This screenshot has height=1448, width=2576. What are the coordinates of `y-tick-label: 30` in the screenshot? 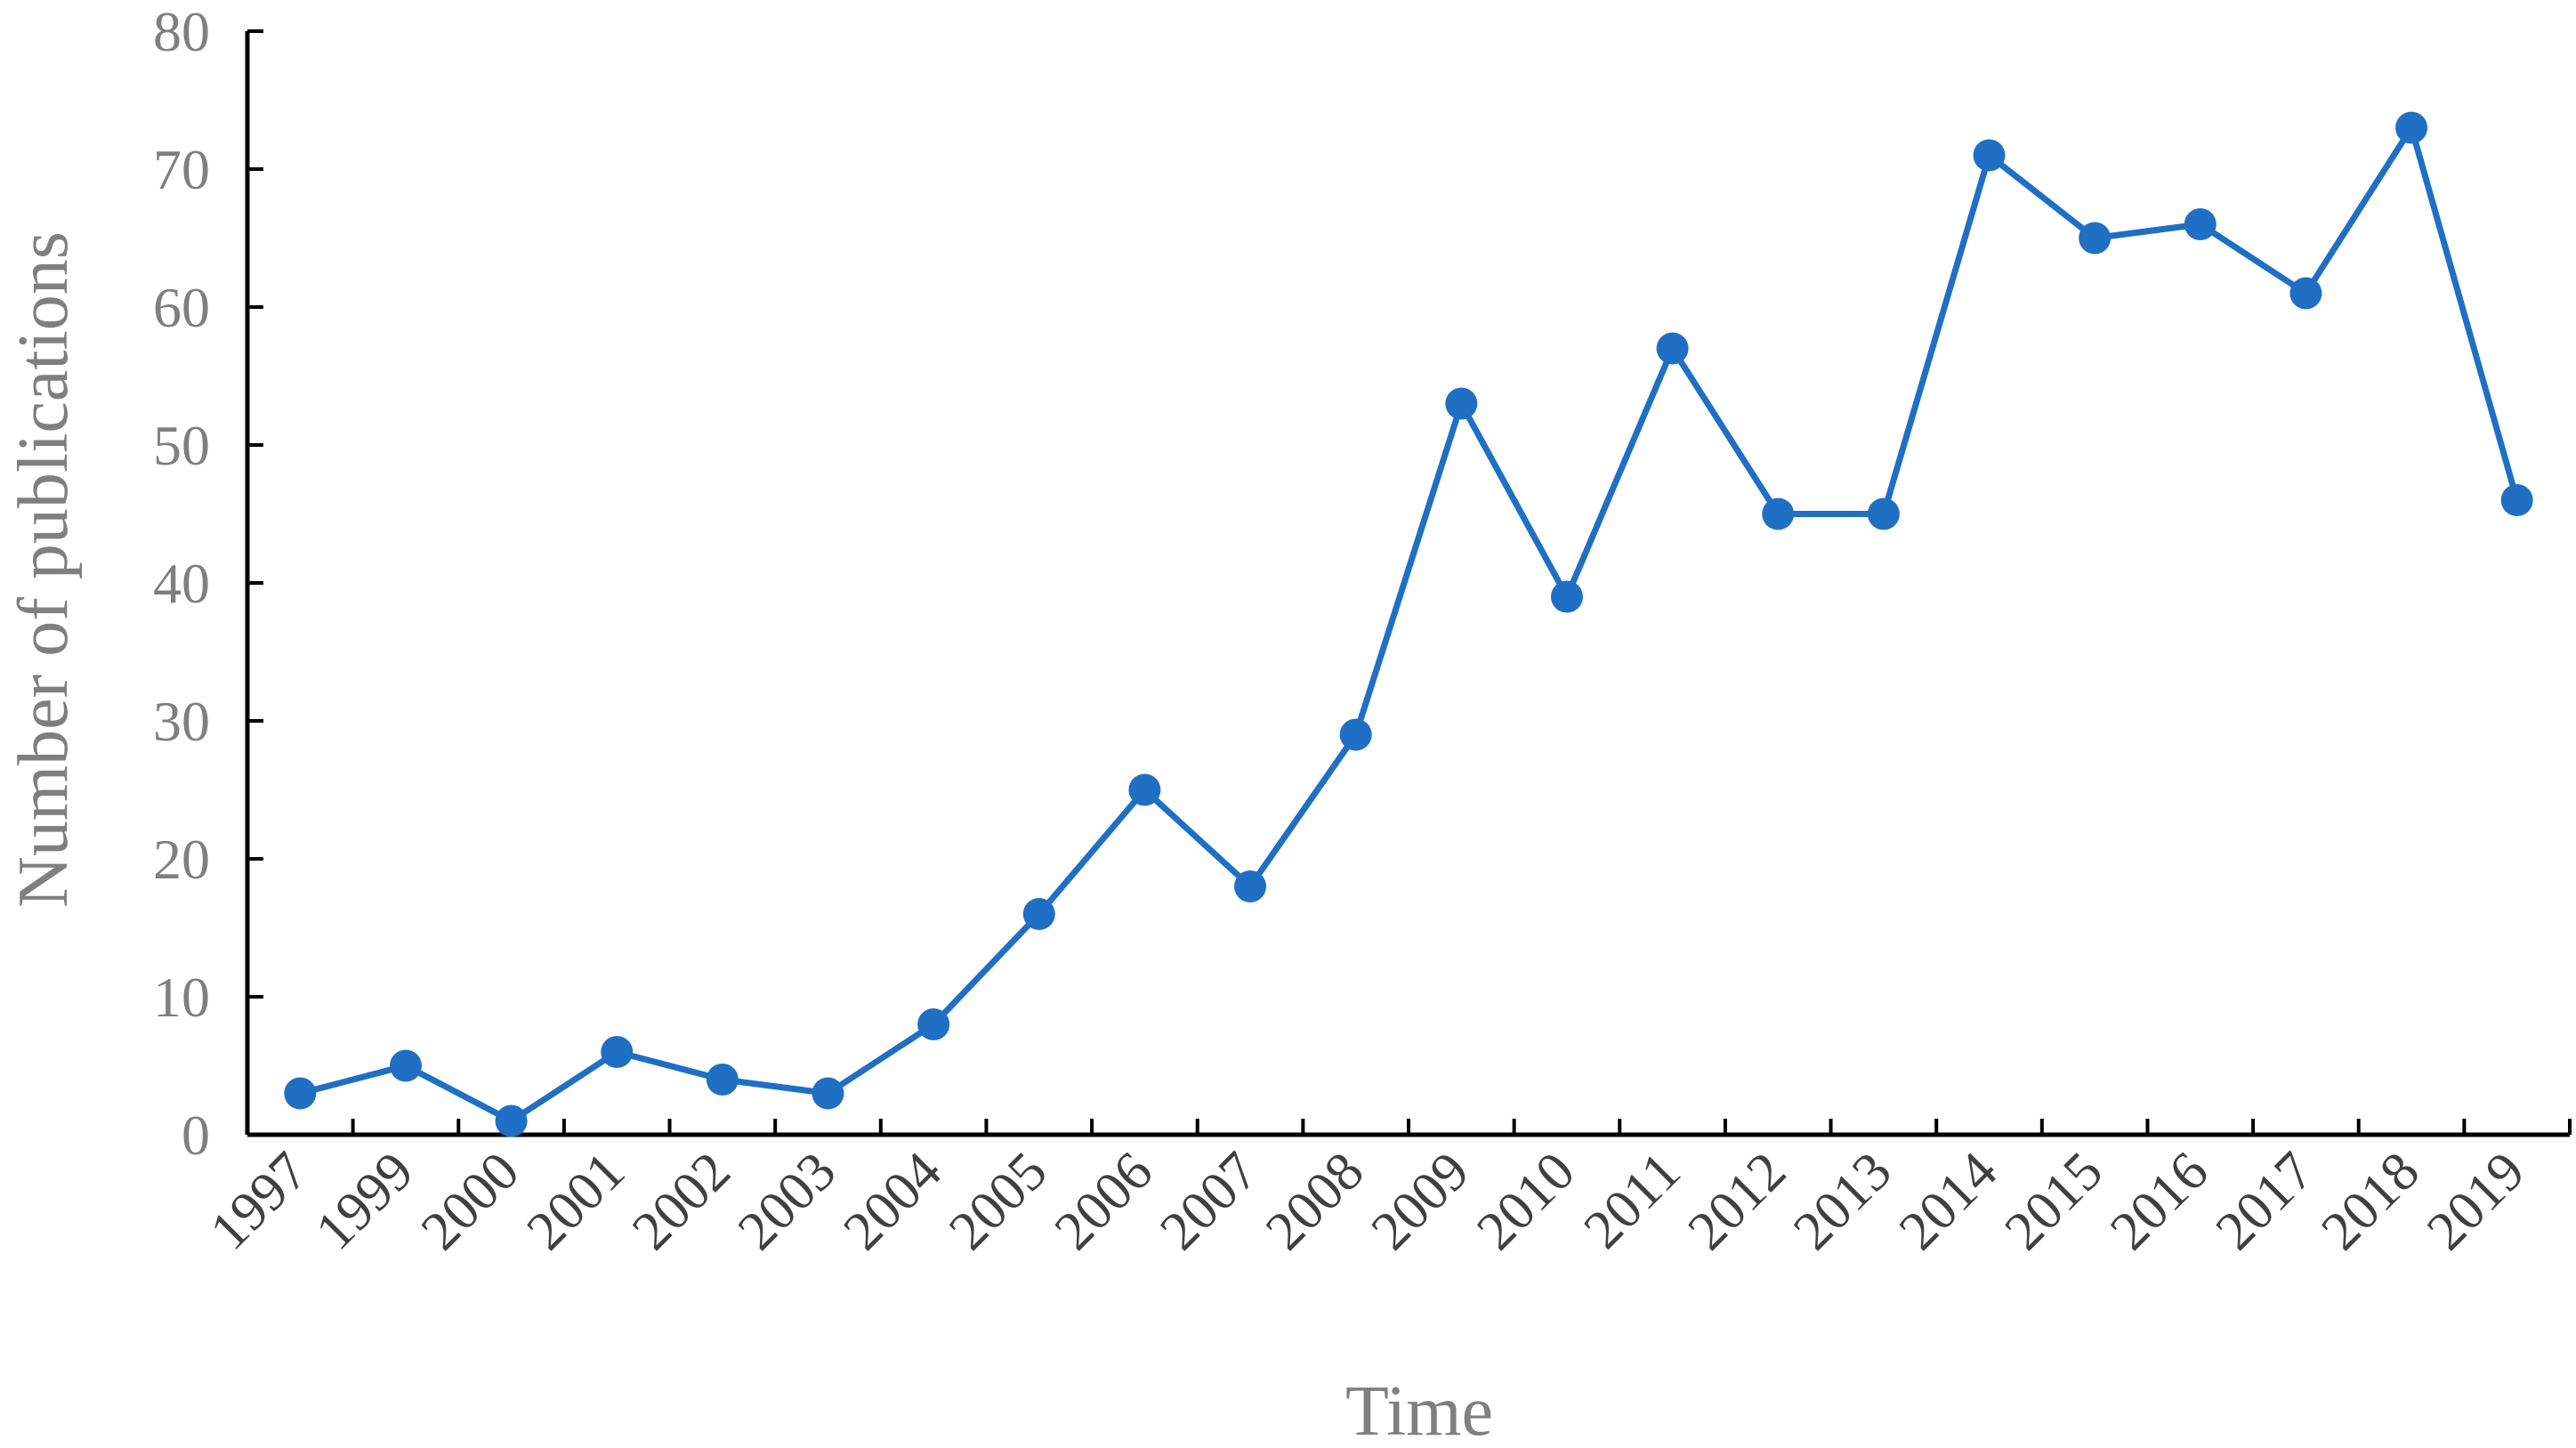 It's located at (181, 721).